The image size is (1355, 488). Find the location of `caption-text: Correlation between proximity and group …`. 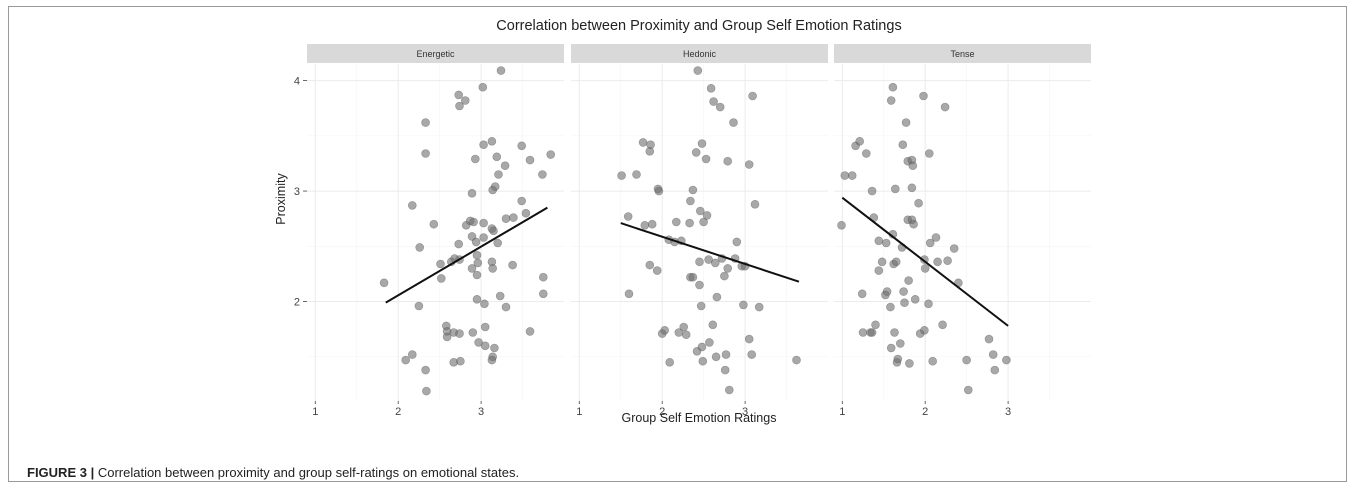

caption-text: Correlation between proximity and group … is located at coordinates (308, 472).